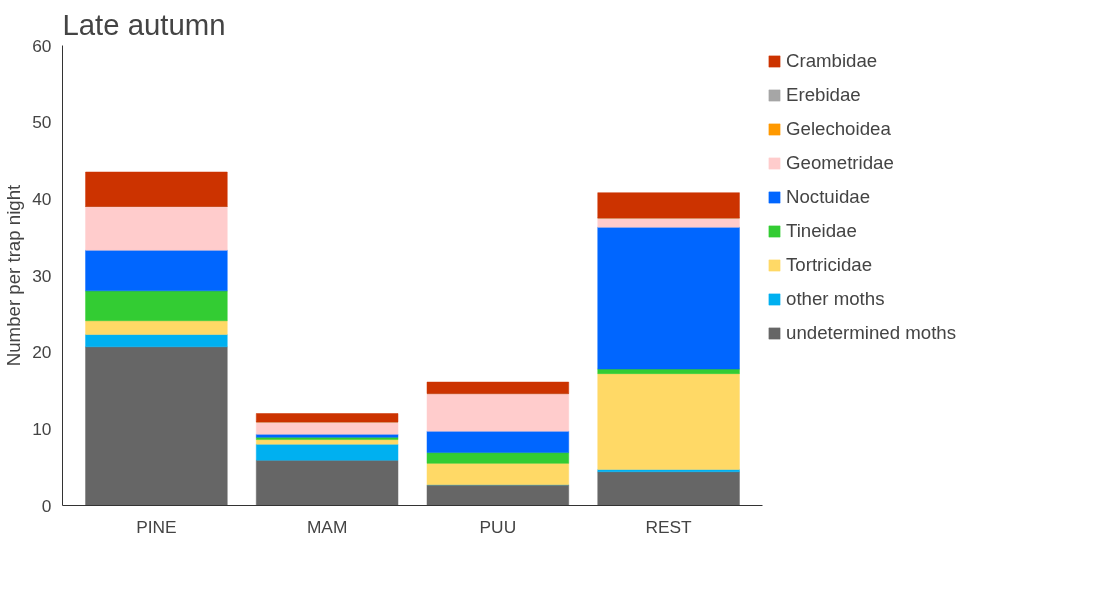 This screenshot has height=593, width=1113. I want to click on y-tick-label: 40, so click(42, 198).